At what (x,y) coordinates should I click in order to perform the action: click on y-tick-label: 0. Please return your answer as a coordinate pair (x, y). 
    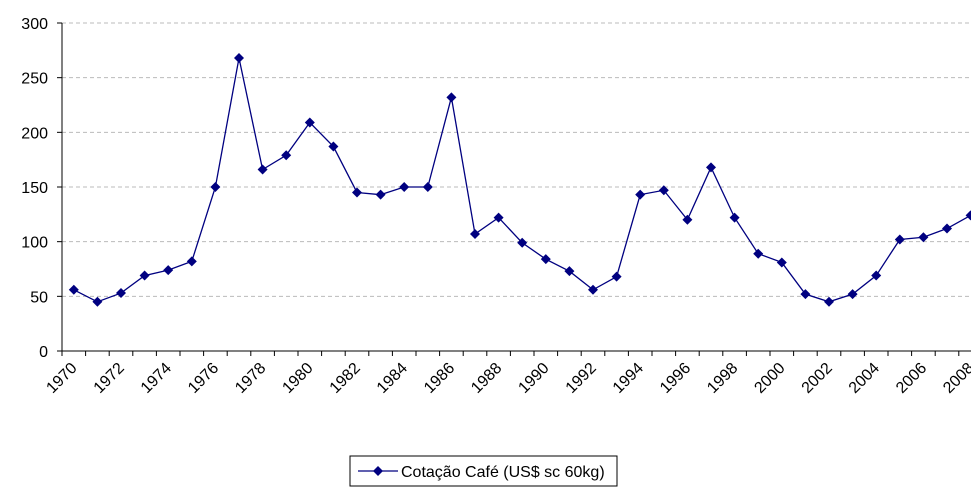
    Looking at the image, I should click on (43, 352).